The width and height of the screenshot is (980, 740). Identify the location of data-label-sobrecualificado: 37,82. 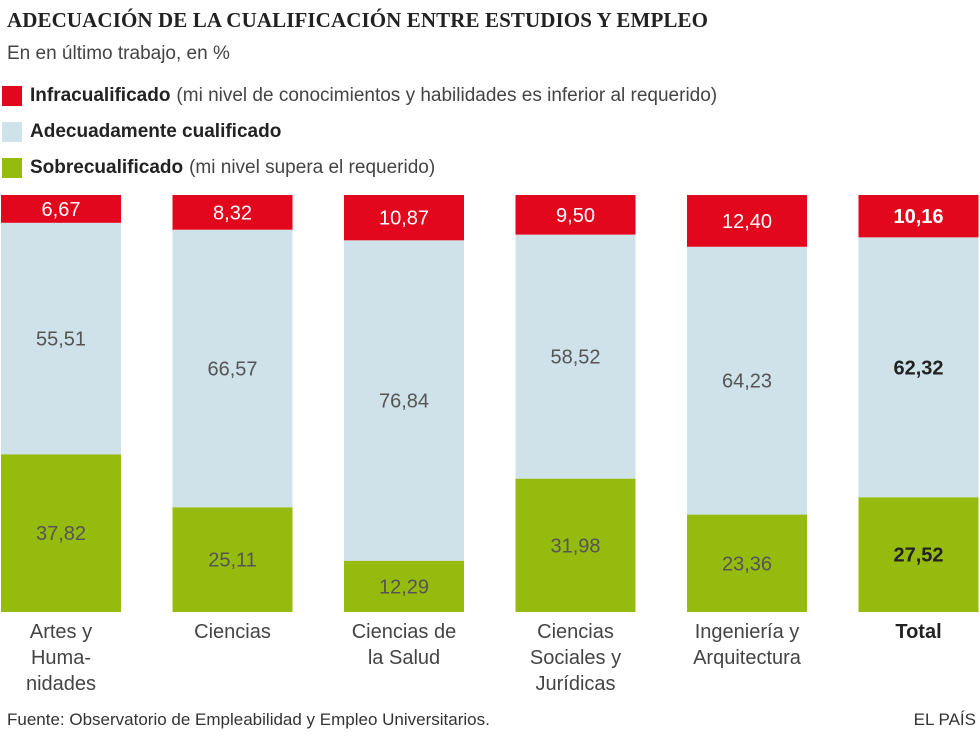
(61, 534).